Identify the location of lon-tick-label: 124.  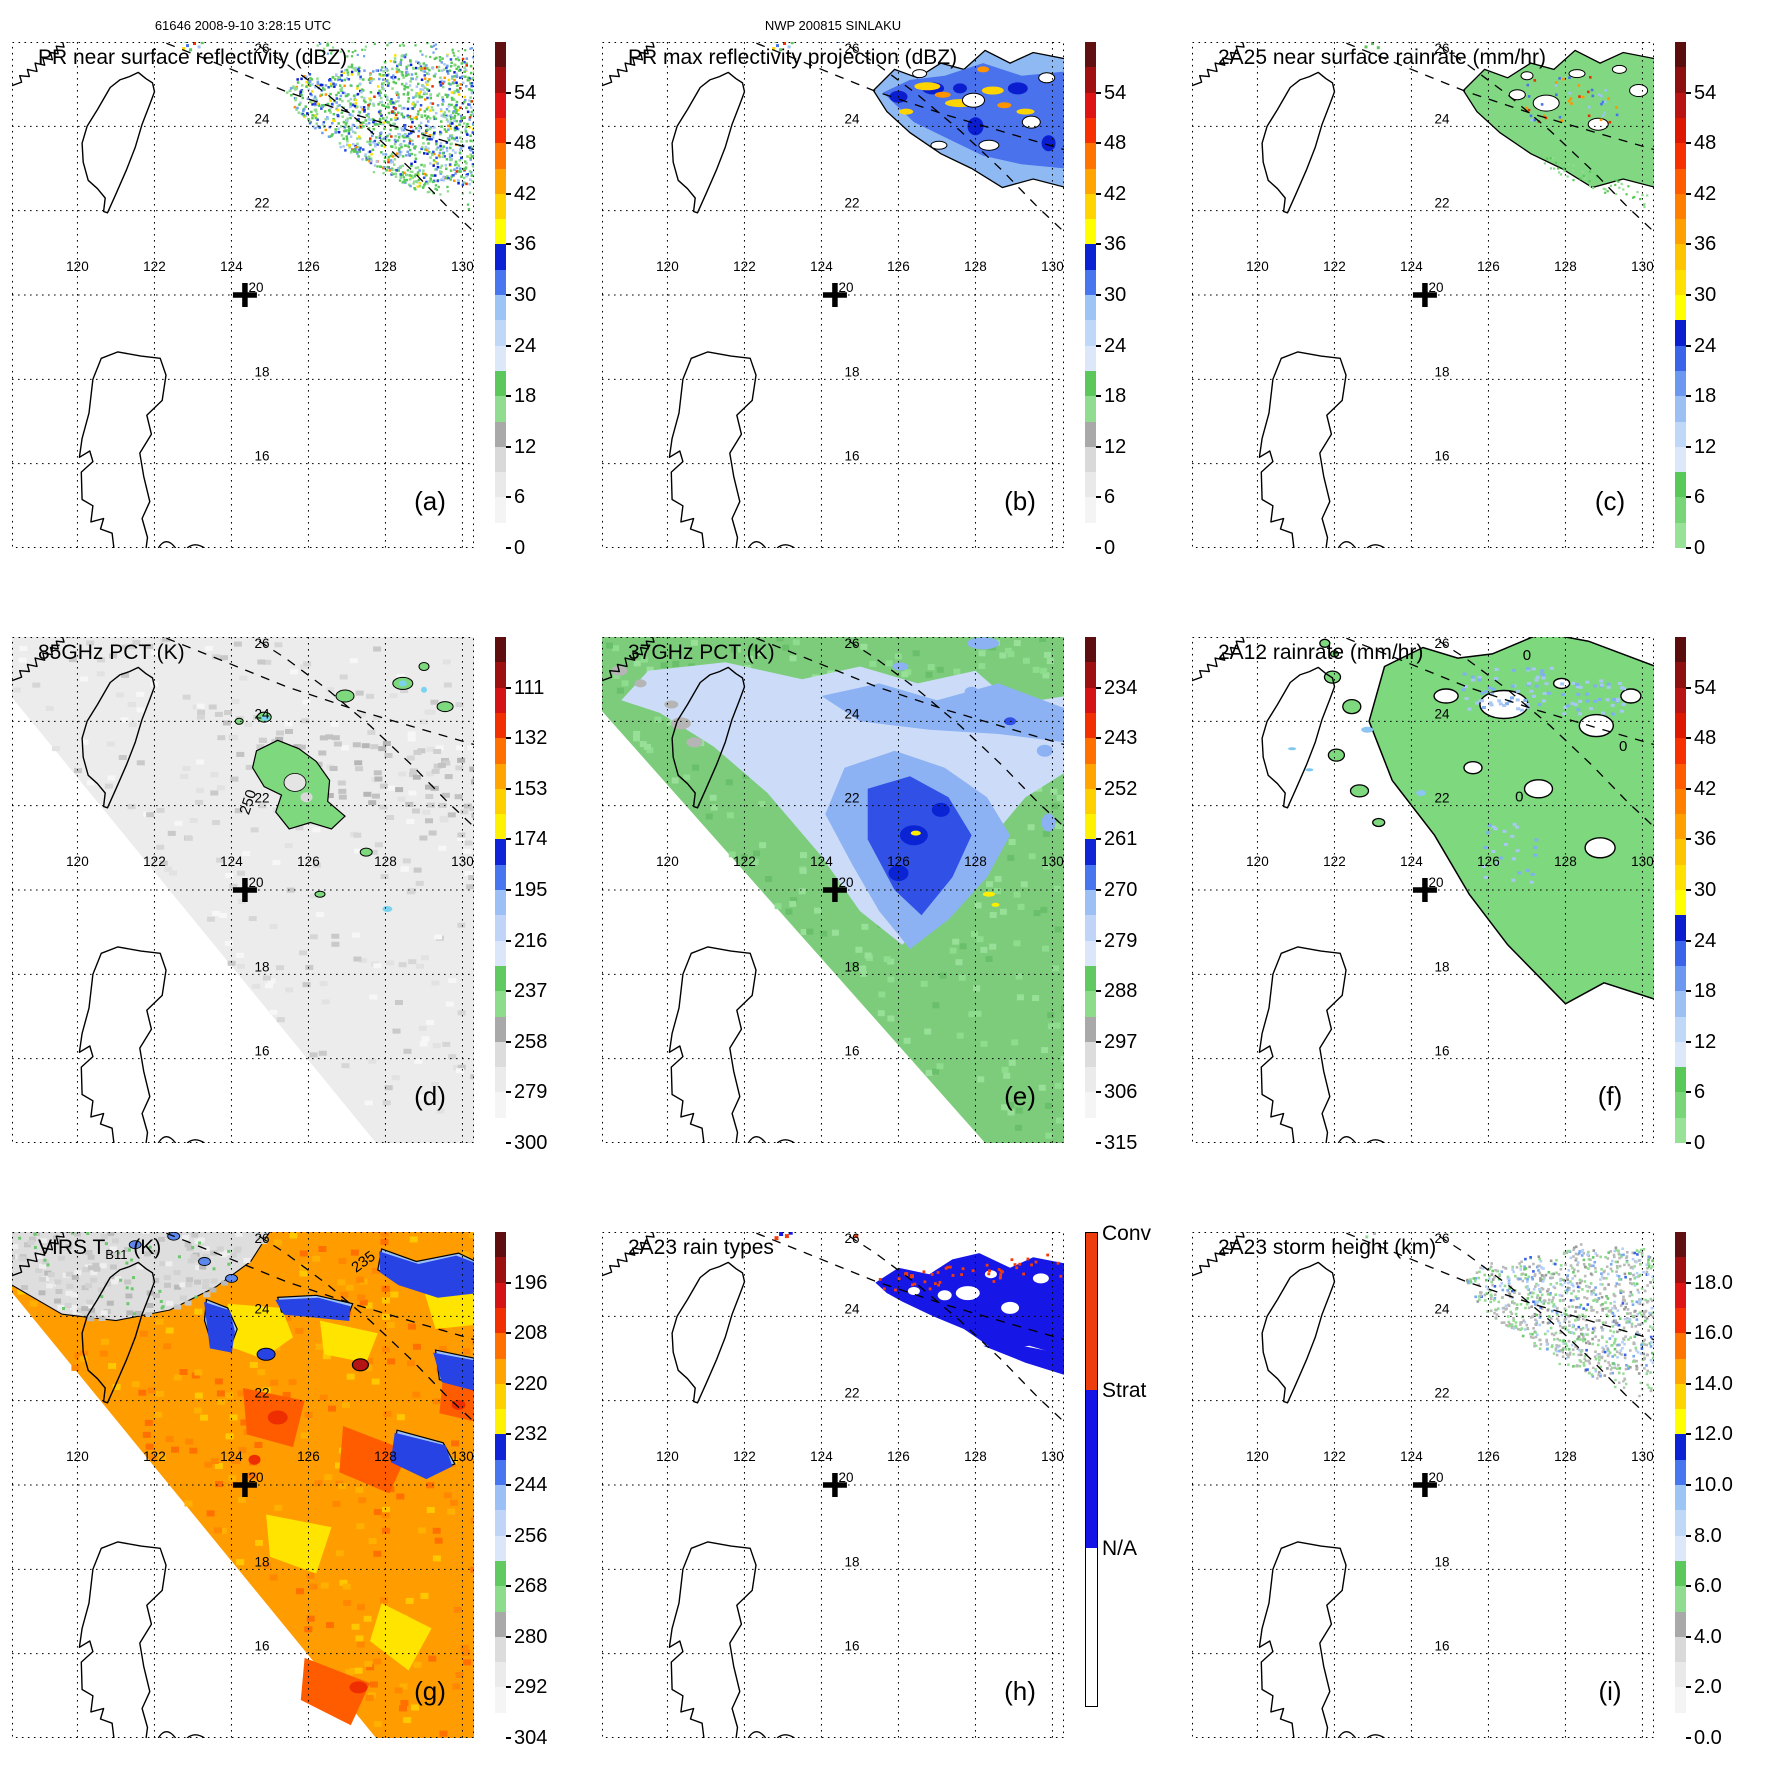
(1411, 861).